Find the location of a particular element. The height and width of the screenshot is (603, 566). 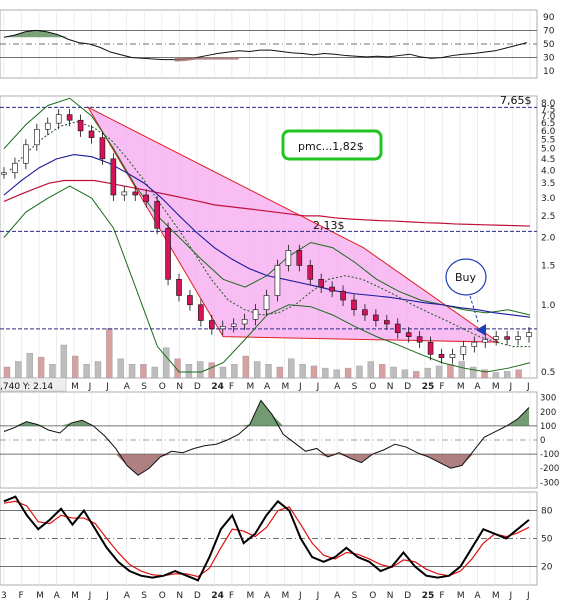

y-tick-label: 2.0 is located at coordinates (548, 239).